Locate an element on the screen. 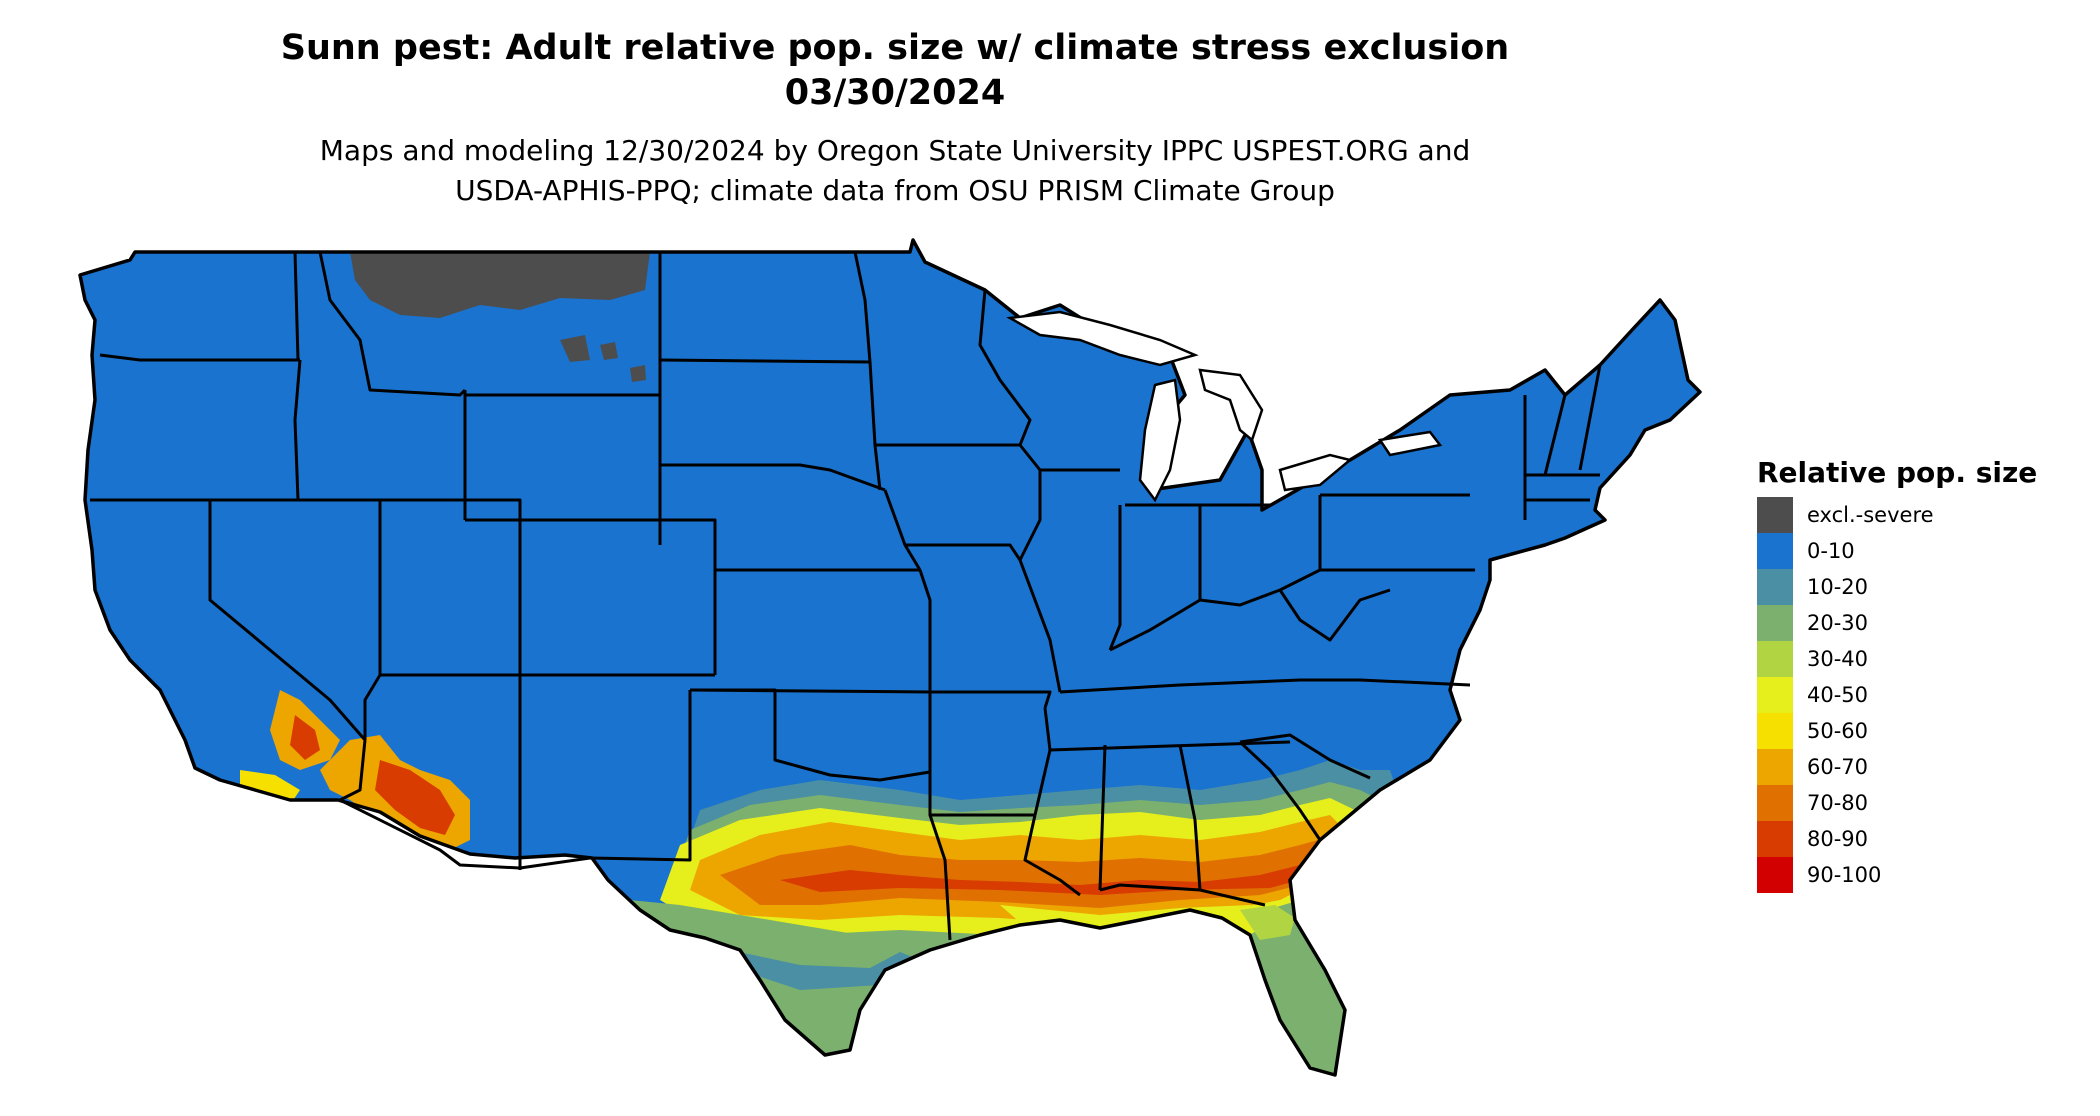 Image resolution: width=2100 pixels, height=1116 pixels. border-nm-tx is located at coordinates (640, 776).